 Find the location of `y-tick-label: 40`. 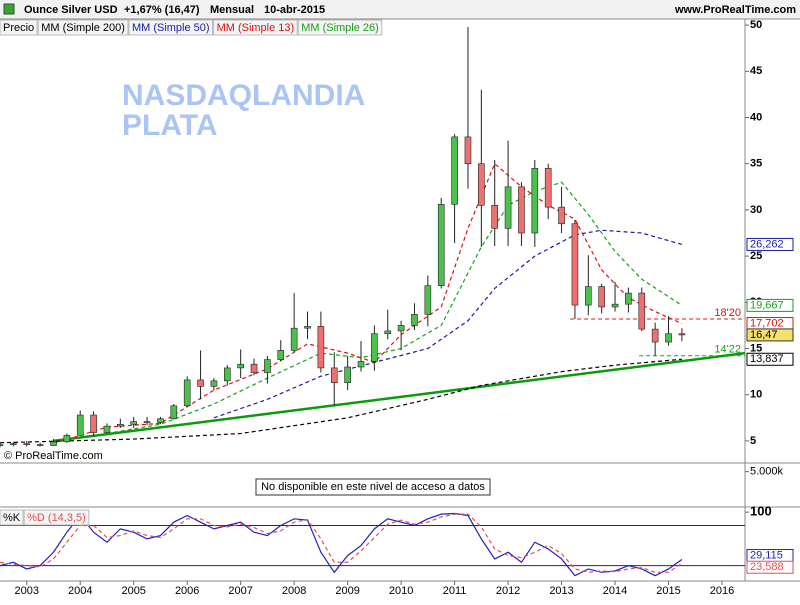

y-tick-label: 40 is located at coordinates (756, 117).